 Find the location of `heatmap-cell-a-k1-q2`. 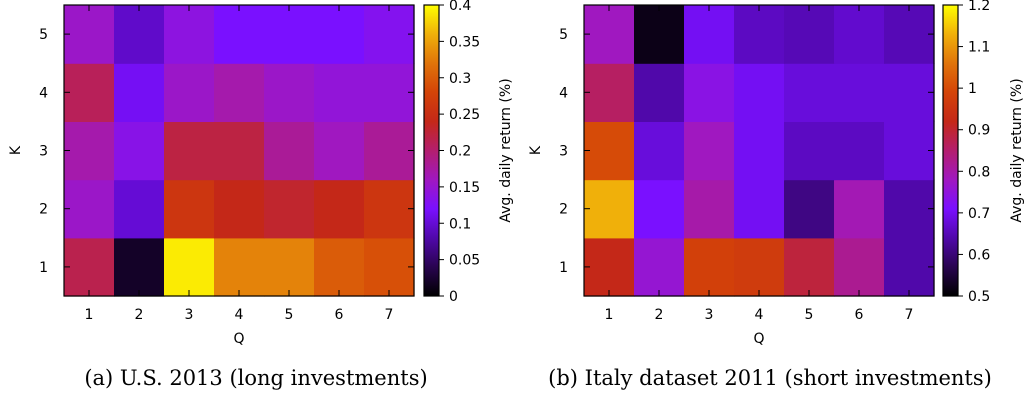

heatmap-cell-a-k1-q2 is located at coordinates (139, 267).